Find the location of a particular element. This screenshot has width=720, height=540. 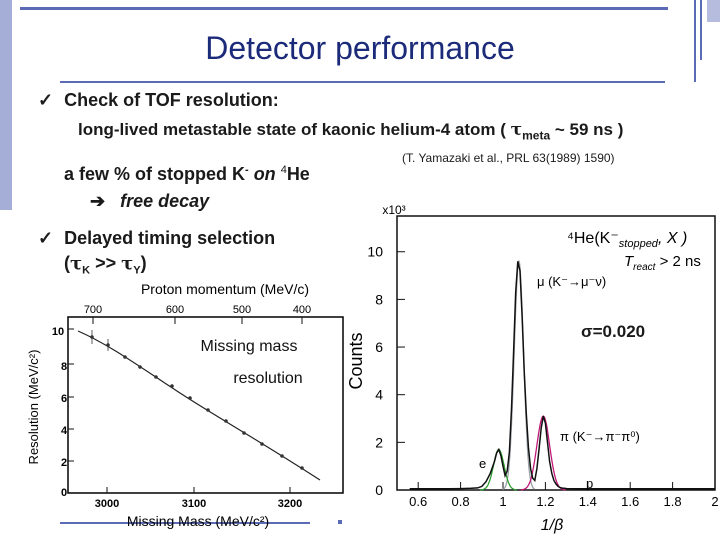

x-tick-label: 1 is located at coordinates (502, 501).